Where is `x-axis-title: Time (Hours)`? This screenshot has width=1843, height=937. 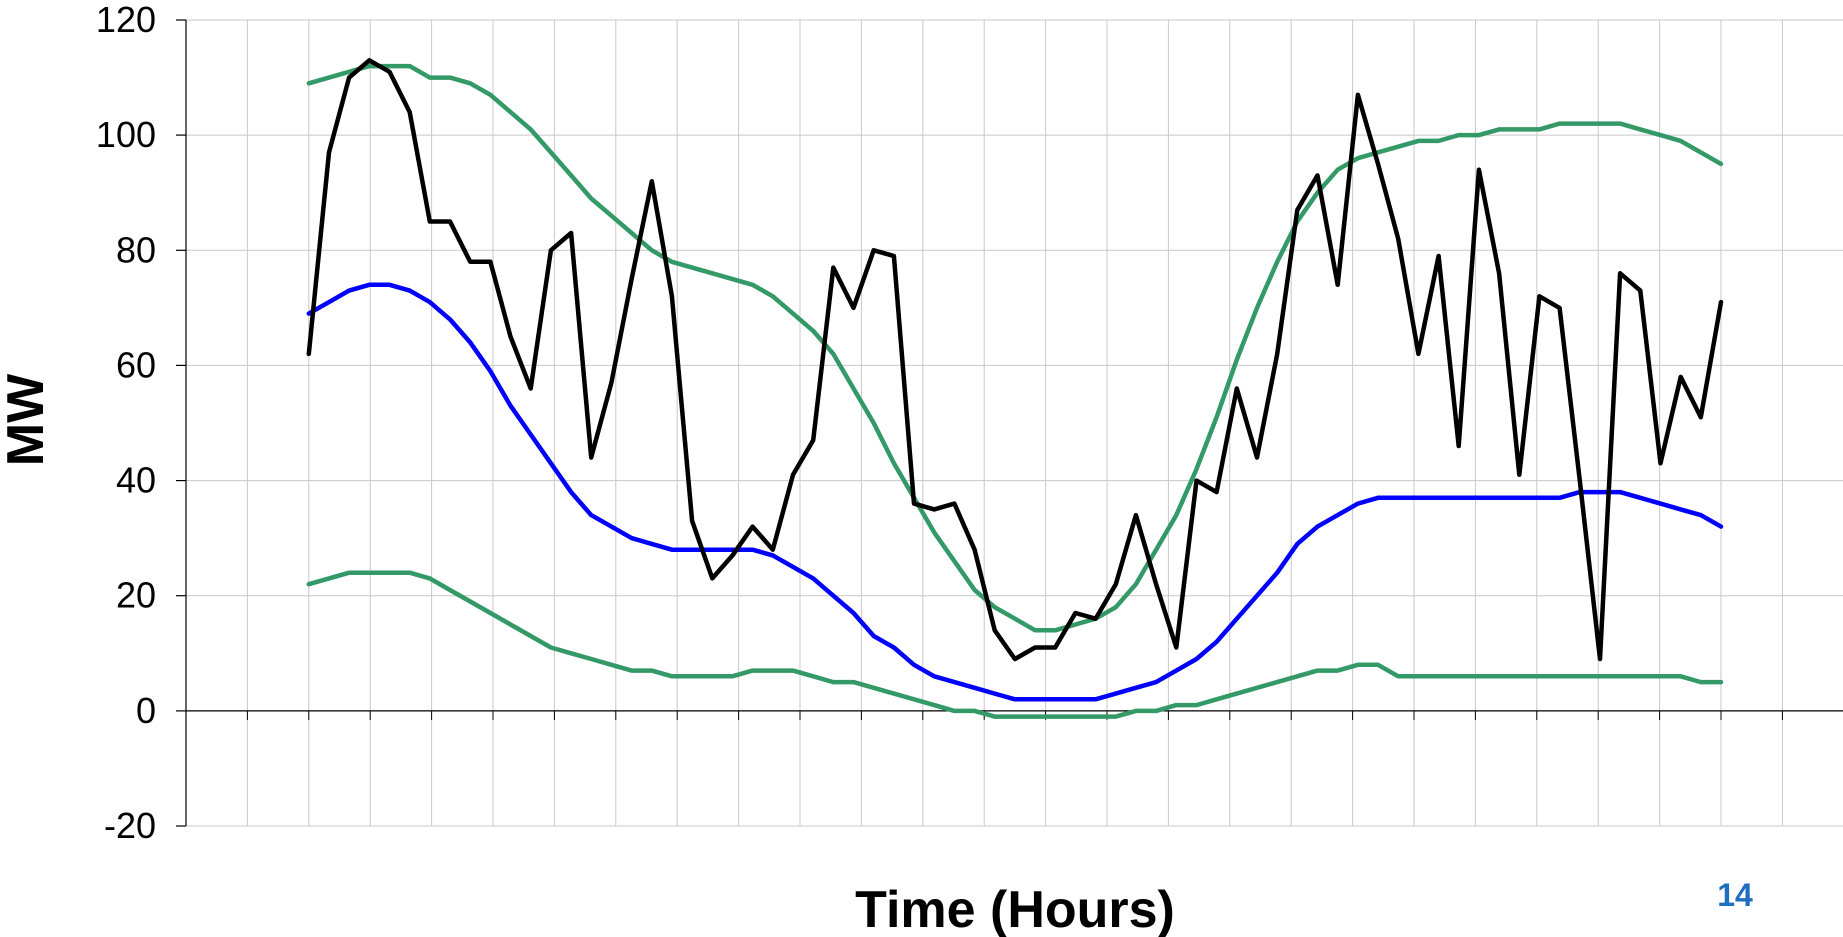
x-axis-title: Time (Hours) is located at coordinates (1015, 909).